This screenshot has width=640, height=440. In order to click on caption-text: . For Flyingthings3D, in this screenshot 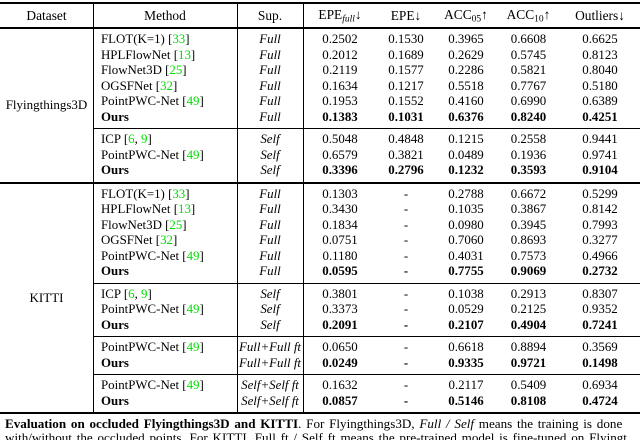, I will do `click(359, 424)`.